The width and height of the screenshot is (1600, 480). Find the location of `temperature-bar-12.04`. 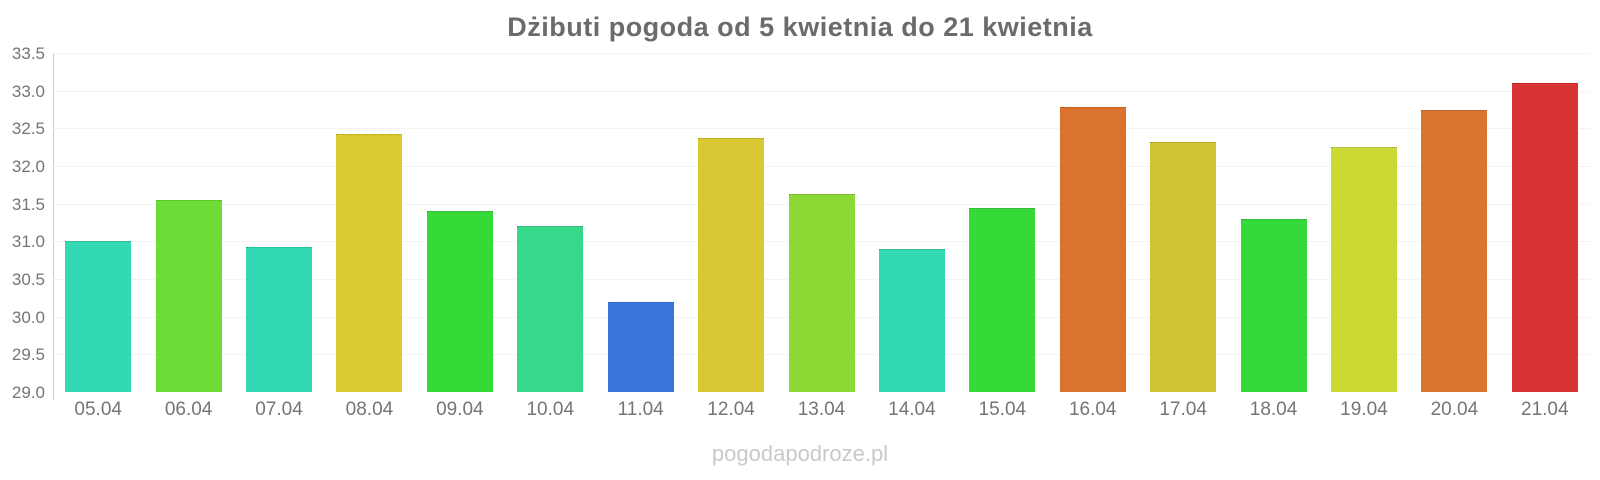

temperature-bar-12.04 is located at coordinates (731, 265).